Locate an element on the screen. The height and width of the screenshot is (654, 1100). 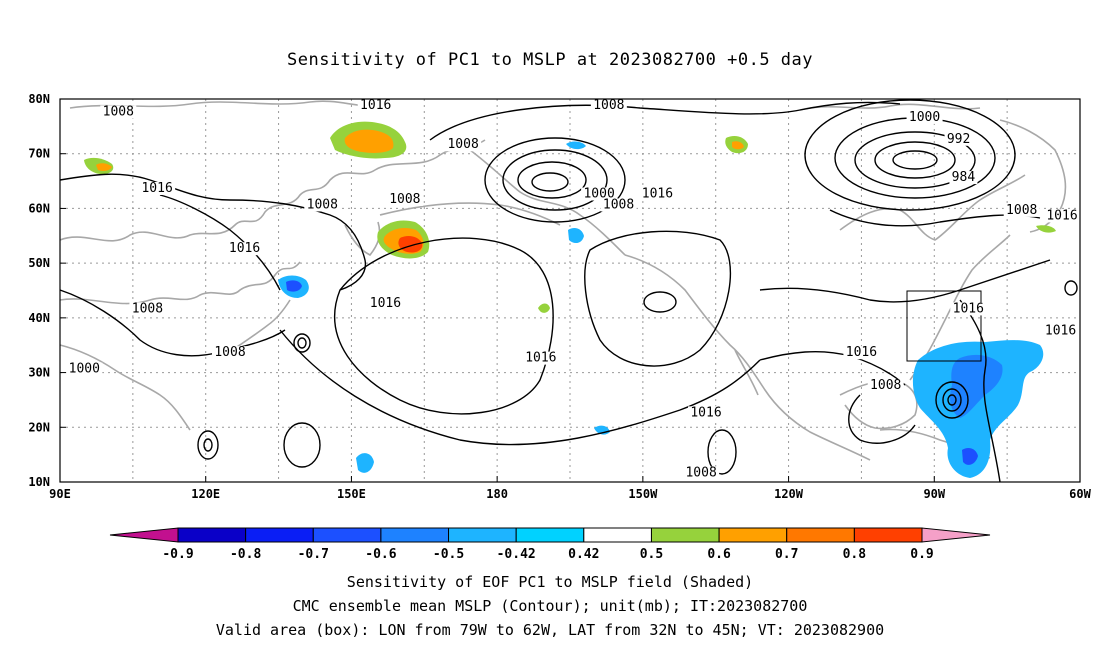
contour-1016-subtropical is located at coordinates (520, 387).